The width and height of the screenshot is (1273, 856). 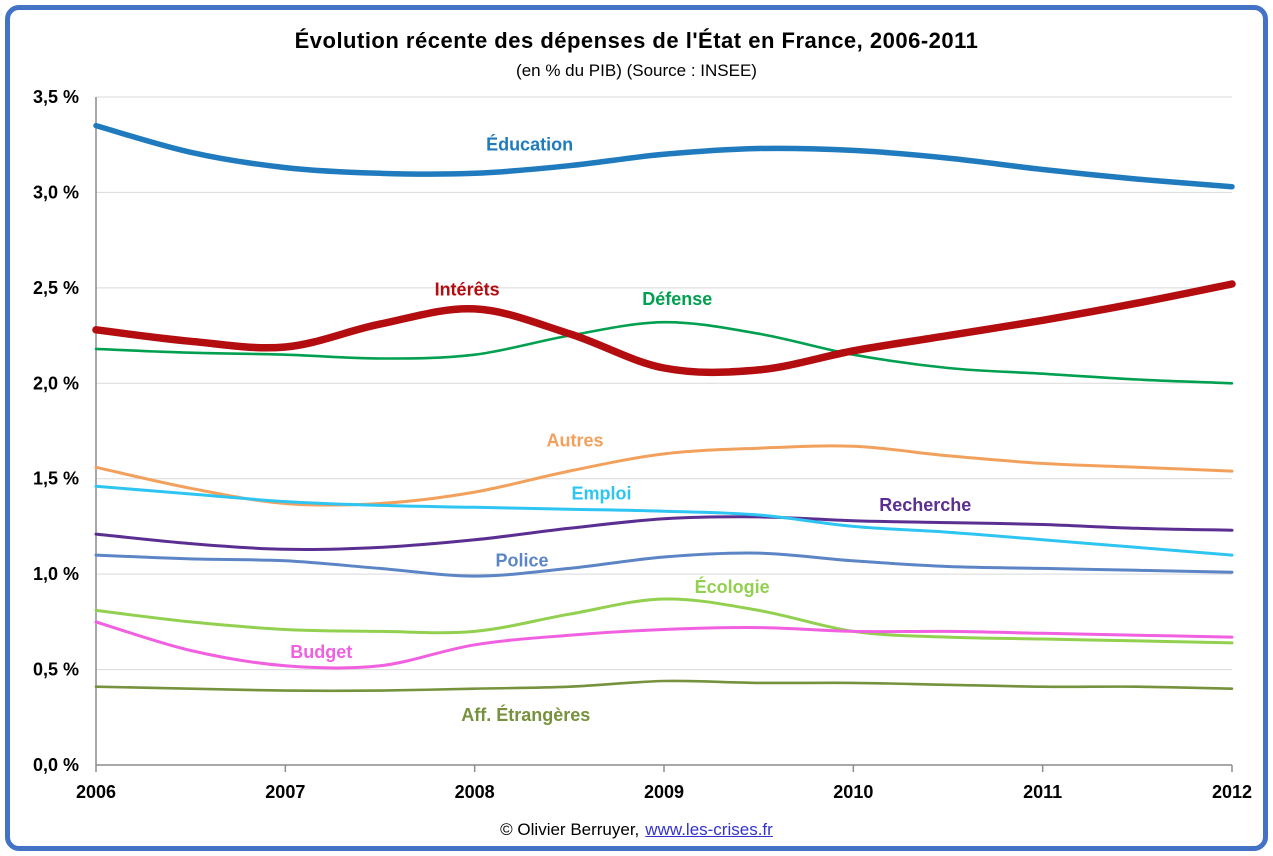 What do you see at coordinates (467, 289) in the screenshot?
I see `series-label-interets: Intérêts` at bounding box center [467, 289].